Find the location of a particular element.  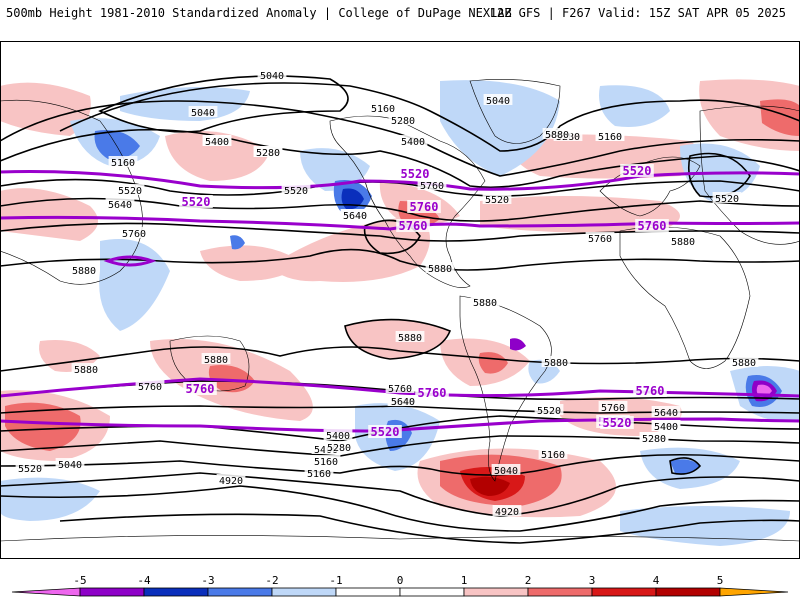

australia-outline is located at coordinates (209, 363).